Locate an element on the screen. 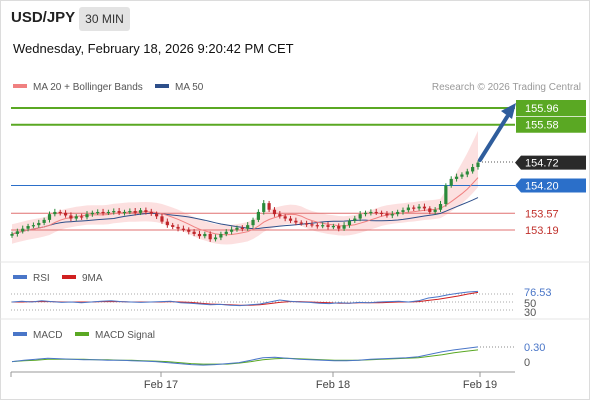  macd-value-label: 0.30 is located at coordinates (534, 348).